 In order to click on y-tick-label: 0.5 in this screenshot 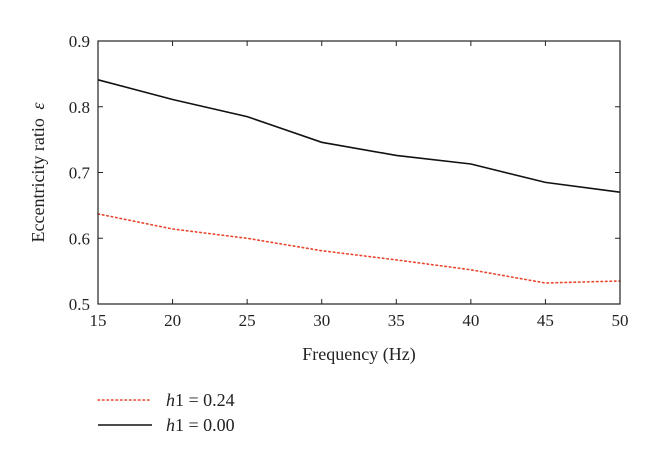, I will do `click(79, 304)`.